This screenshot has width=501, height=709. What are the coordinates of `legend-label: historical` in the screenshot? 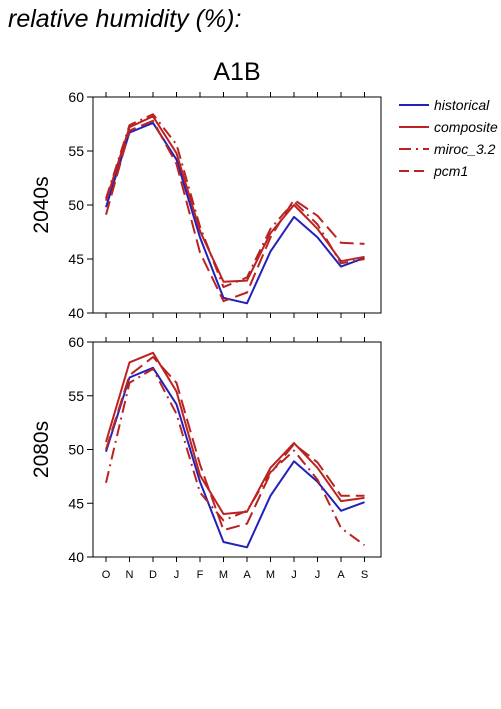 It's located at (462, 105).